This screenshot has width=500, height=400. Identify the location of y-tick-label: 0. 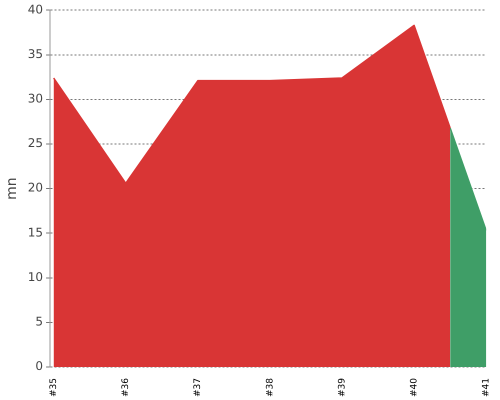
(39, 366).